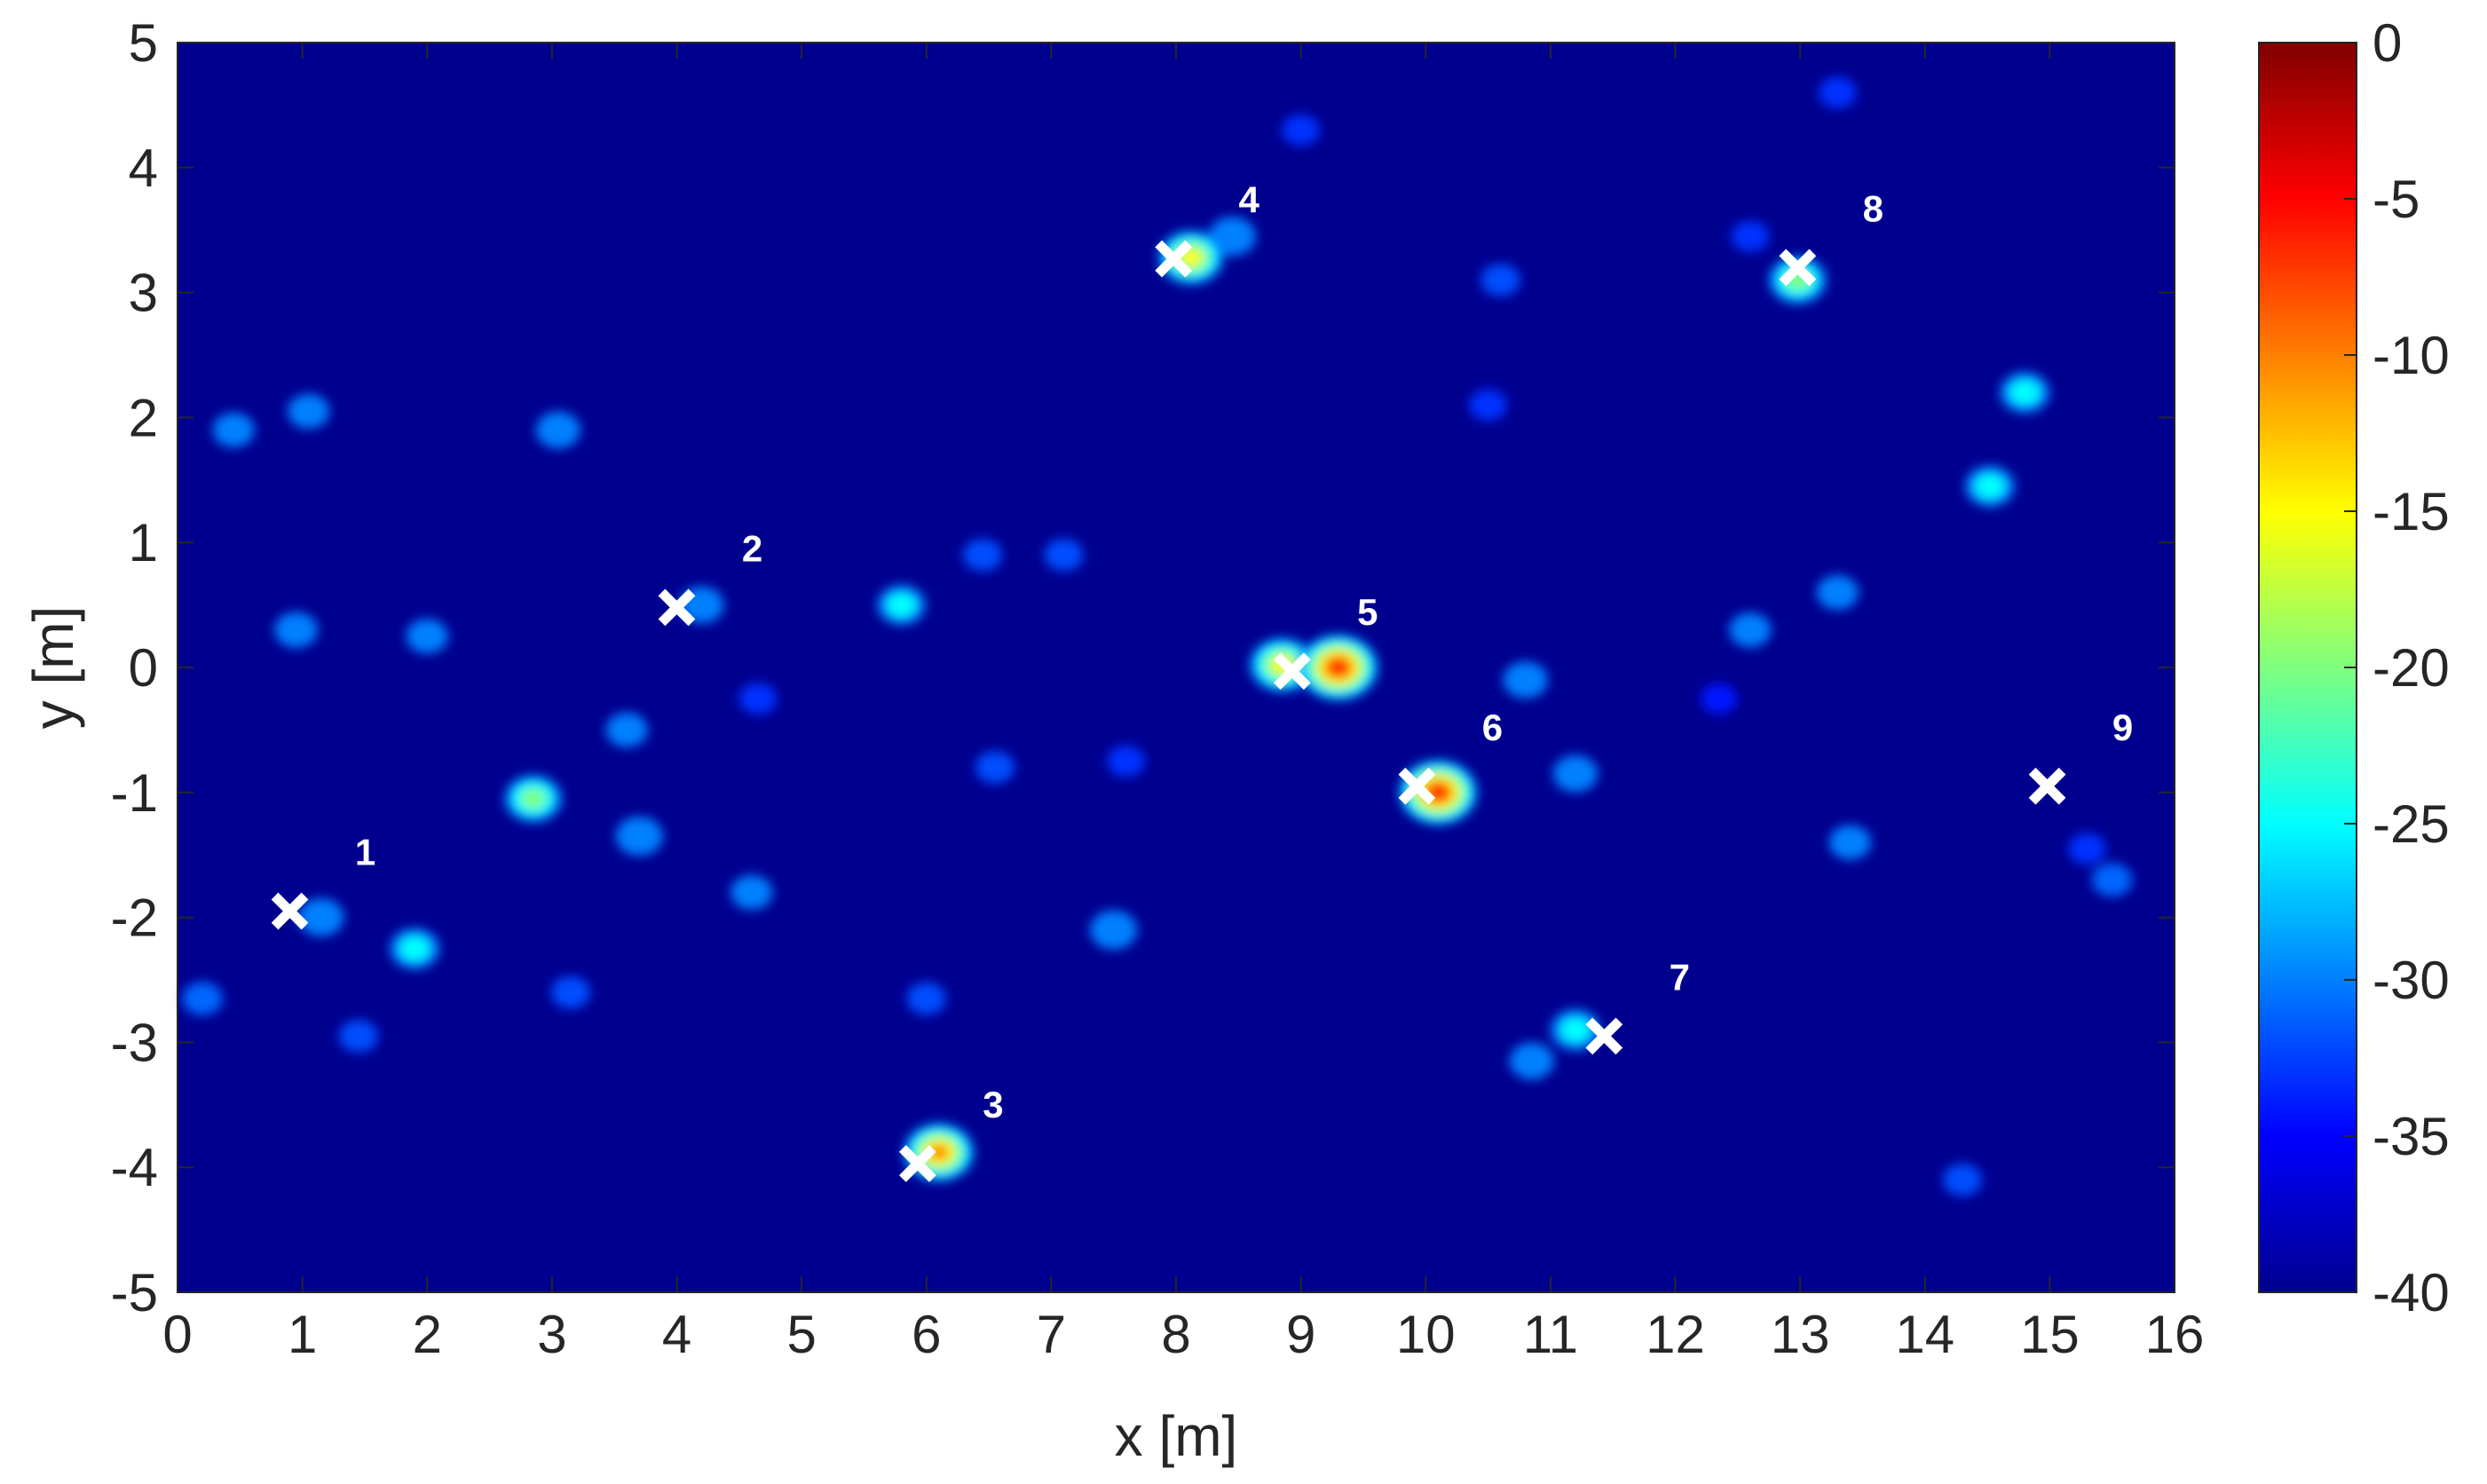  What do you see at coordinates (1051, 1334) in the screenshot?
I see `x-tick-label: 7` at bounding box center [1051, 1334].